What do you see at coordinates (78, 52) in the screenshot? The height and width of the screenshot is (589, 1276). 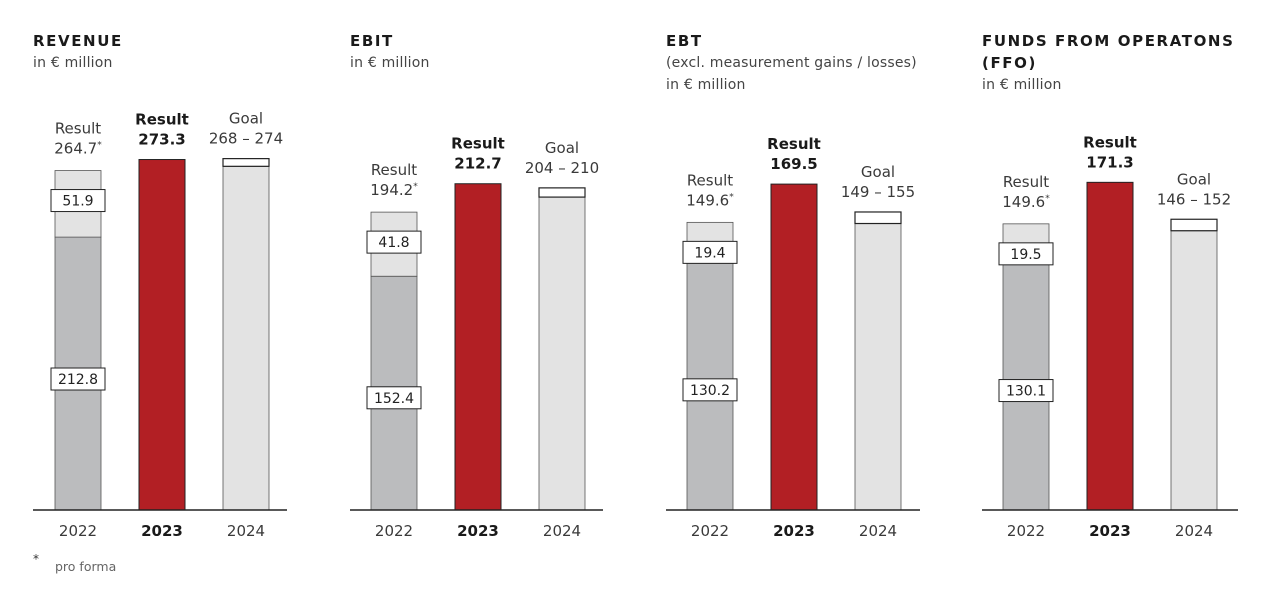 I see `panel-header-revenue: REVENUE in € million` at bounding box center [78, 52].